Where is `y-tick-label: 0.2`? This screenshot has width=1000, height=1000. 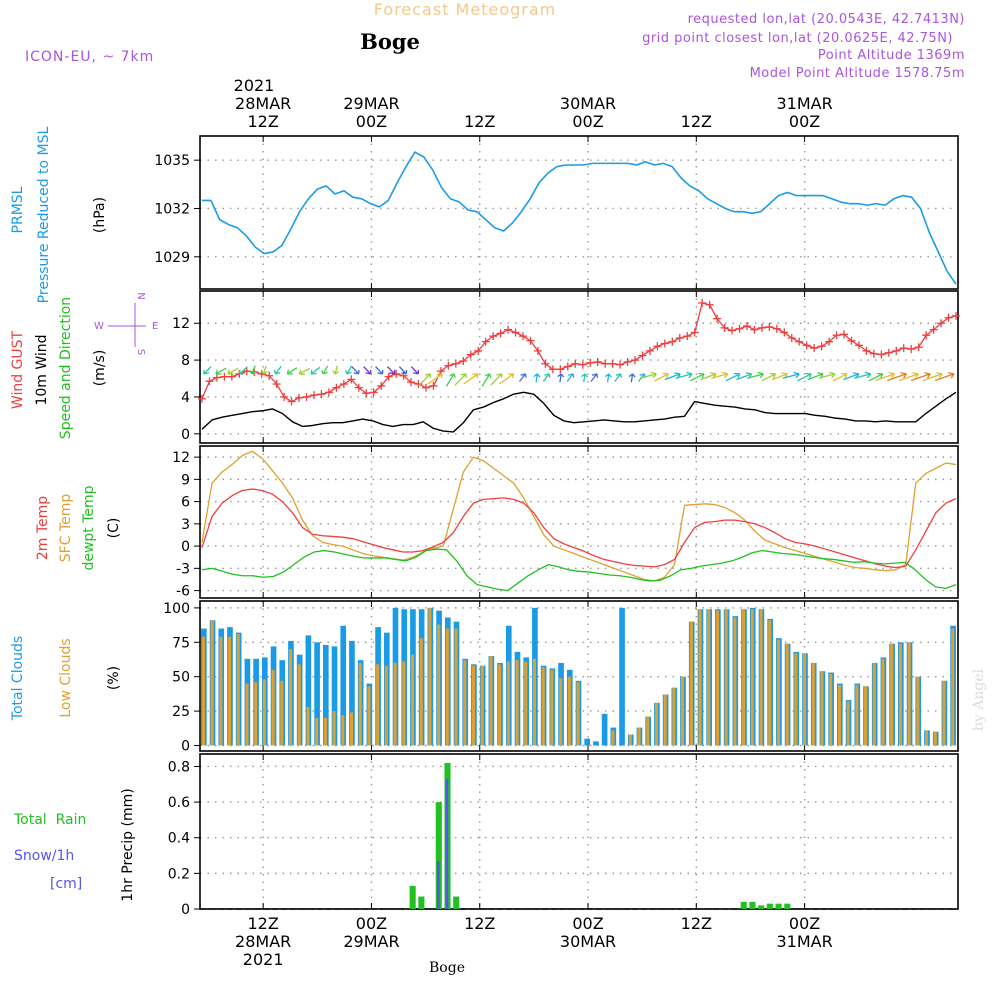 y-tick-label: 0.2 is located at coordinates (179, 874).